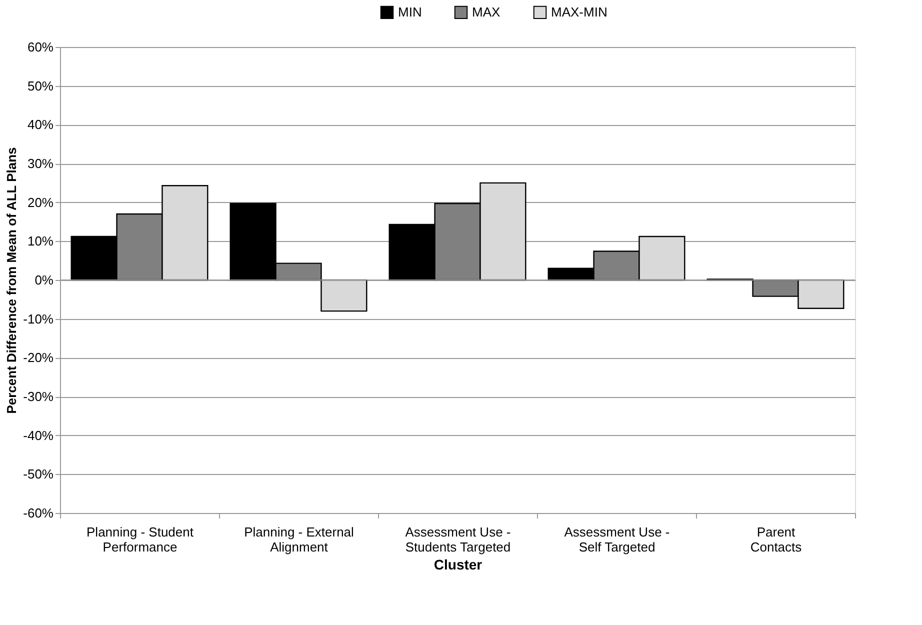  I want to click on y-tick-label: -50%, so click(38, 474).